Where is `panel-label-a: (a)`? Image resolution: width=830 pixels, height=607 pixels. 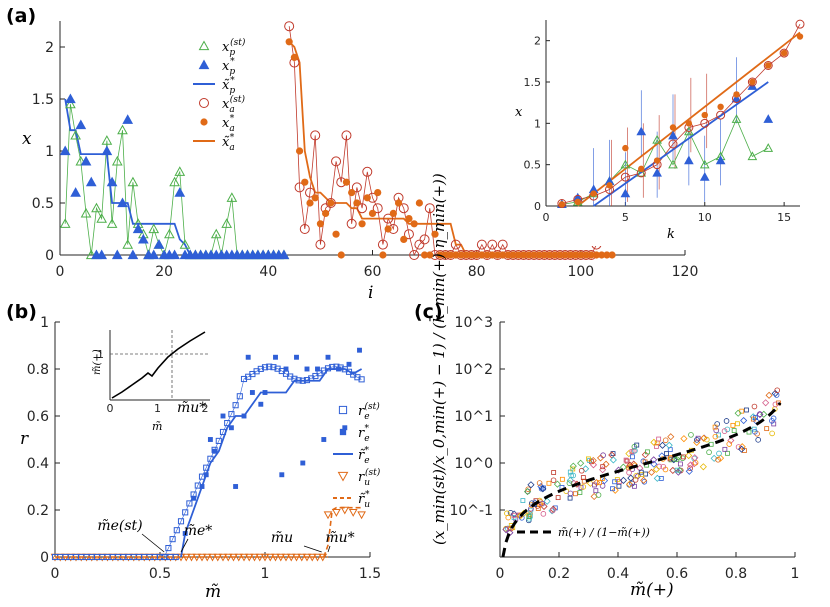 panel-label-a: (a) is located at coordinates (21, 16).